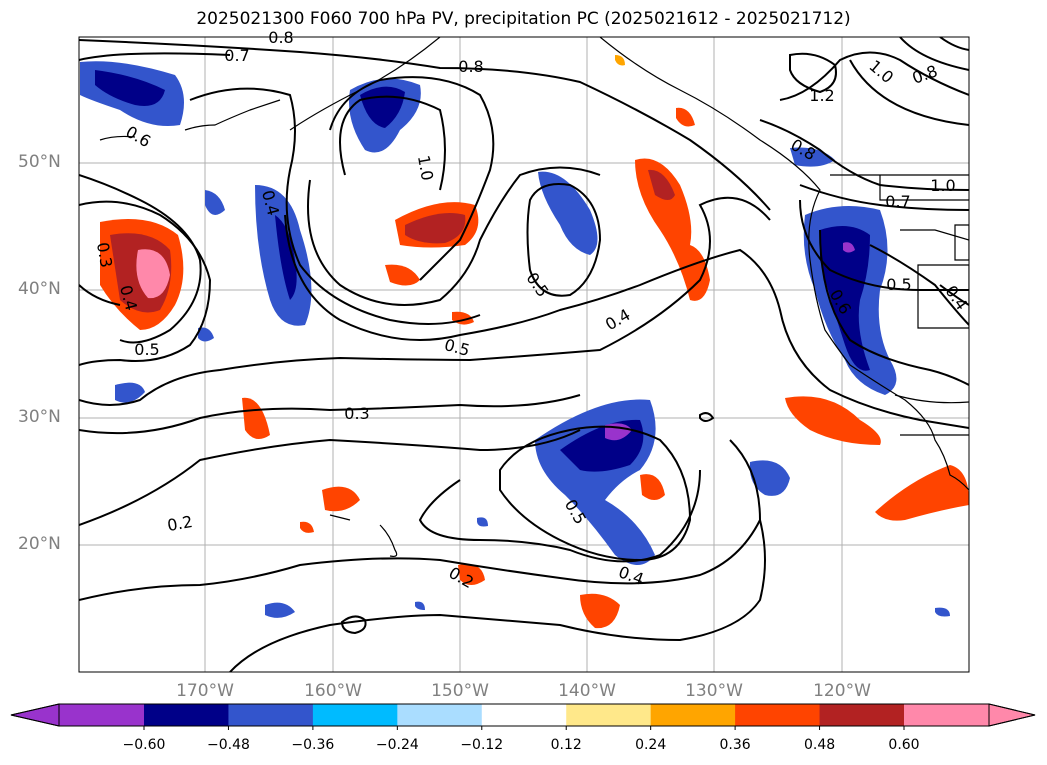  Describe the element at coordinates (842, 691) in the screenshot. I see `lon-label-120w: 120°W` at that location.